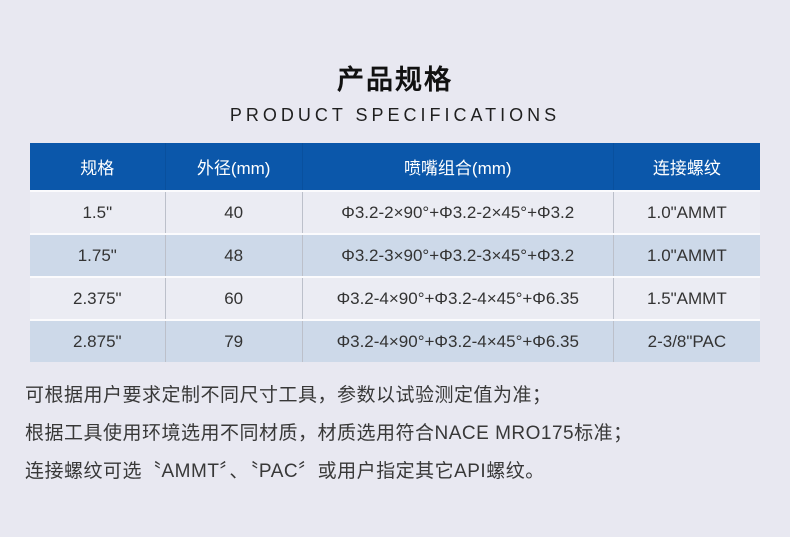  What do you see at coordinates (288, 395) in the screenshot?
I see `note-custom-sizes: 可根据用户要求定制不同尺寸工具，参数以试验测定值为准；` at bounding box center [288, 395].